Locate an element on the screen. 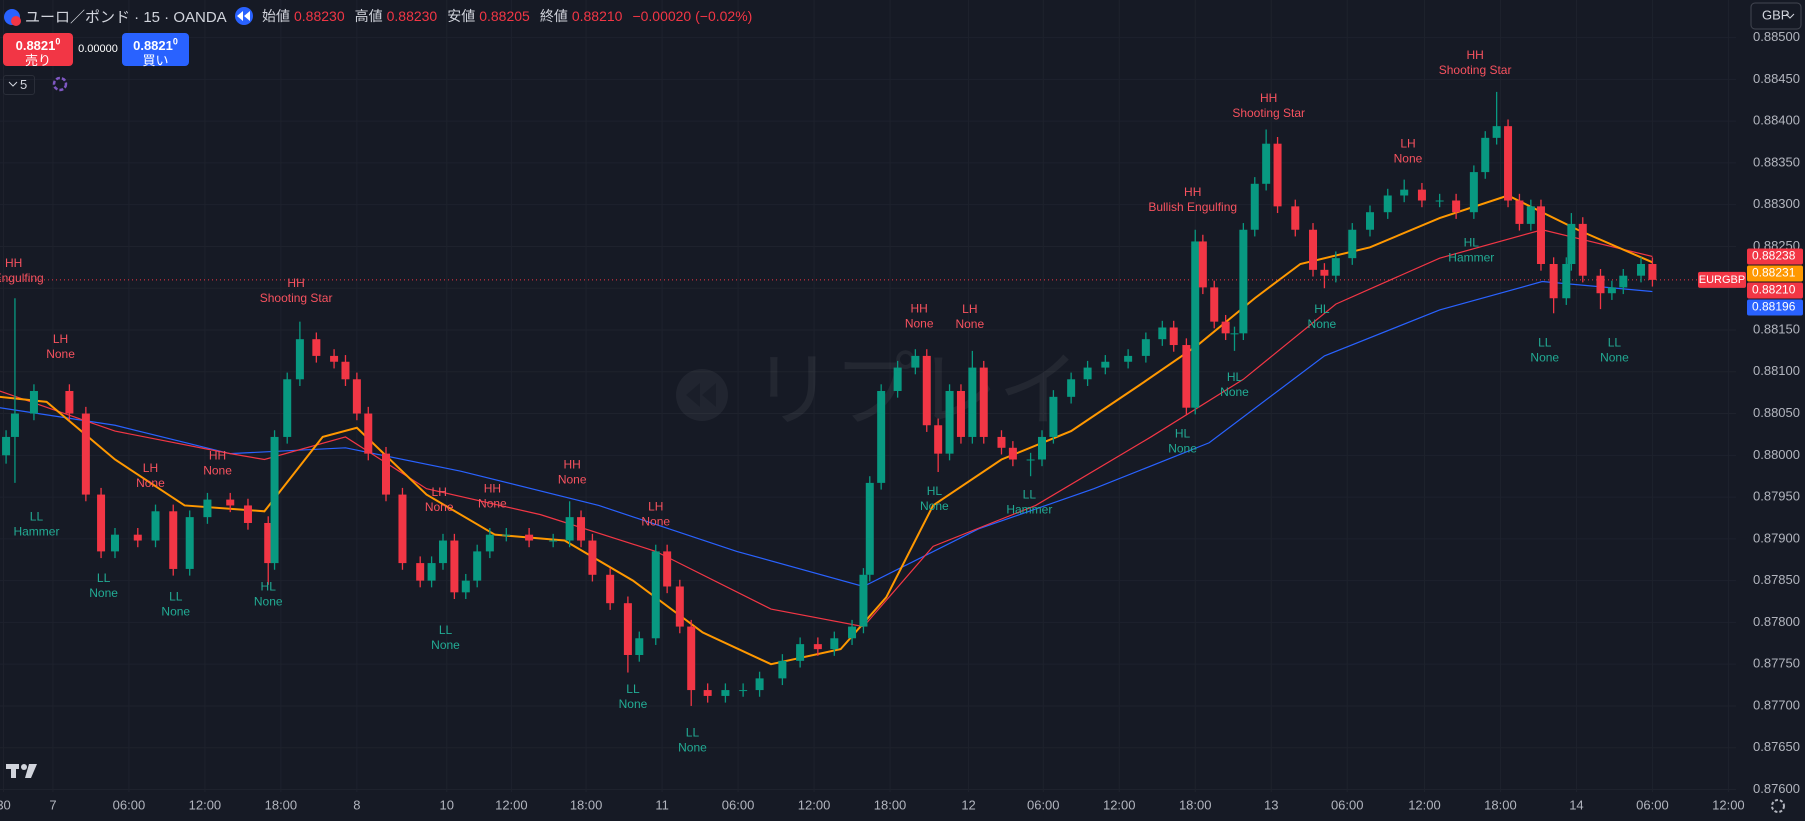 The height and width of the screenshot is (821, 1805). pattern-label: Bullish Engulfing is located at coordinates (1192, 207).